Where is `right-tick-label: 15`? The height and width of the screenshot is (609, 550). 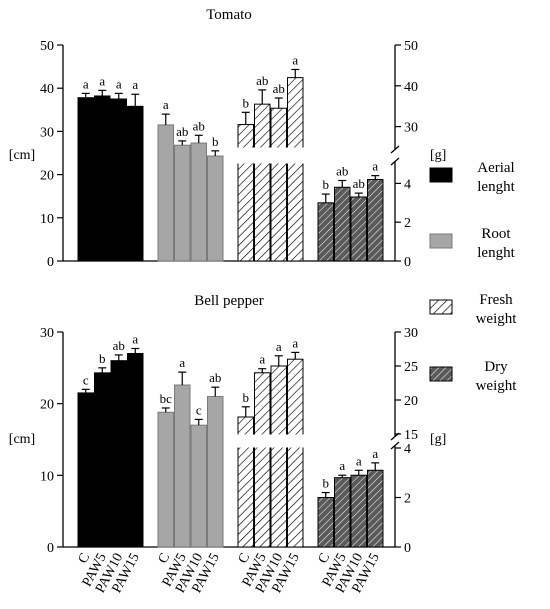 right-tick-label: 15 is located at coordinates (411, 435).